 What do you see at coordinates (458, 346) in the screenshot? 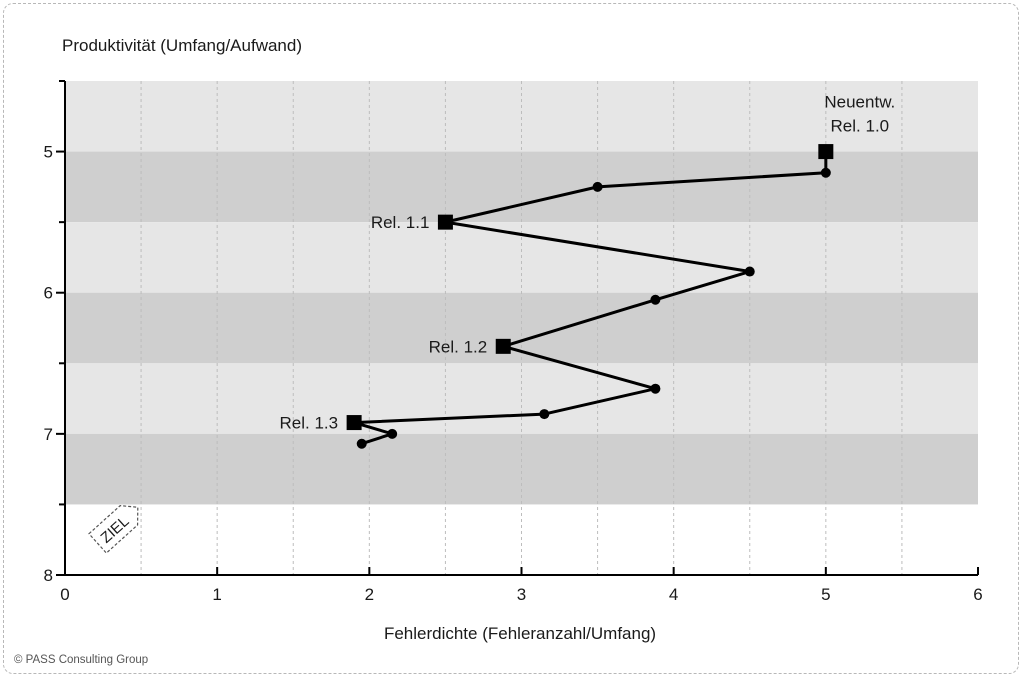
I see `release-label: Rel. 1.2` at bounding box center [458, 346].